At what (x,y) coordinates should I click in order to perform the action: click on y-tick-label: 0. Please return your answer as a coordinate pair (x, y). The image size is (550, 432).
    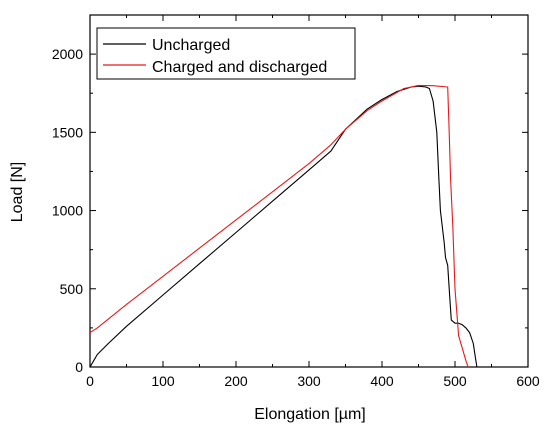
    Looking at the image, I should click on (79, 367).